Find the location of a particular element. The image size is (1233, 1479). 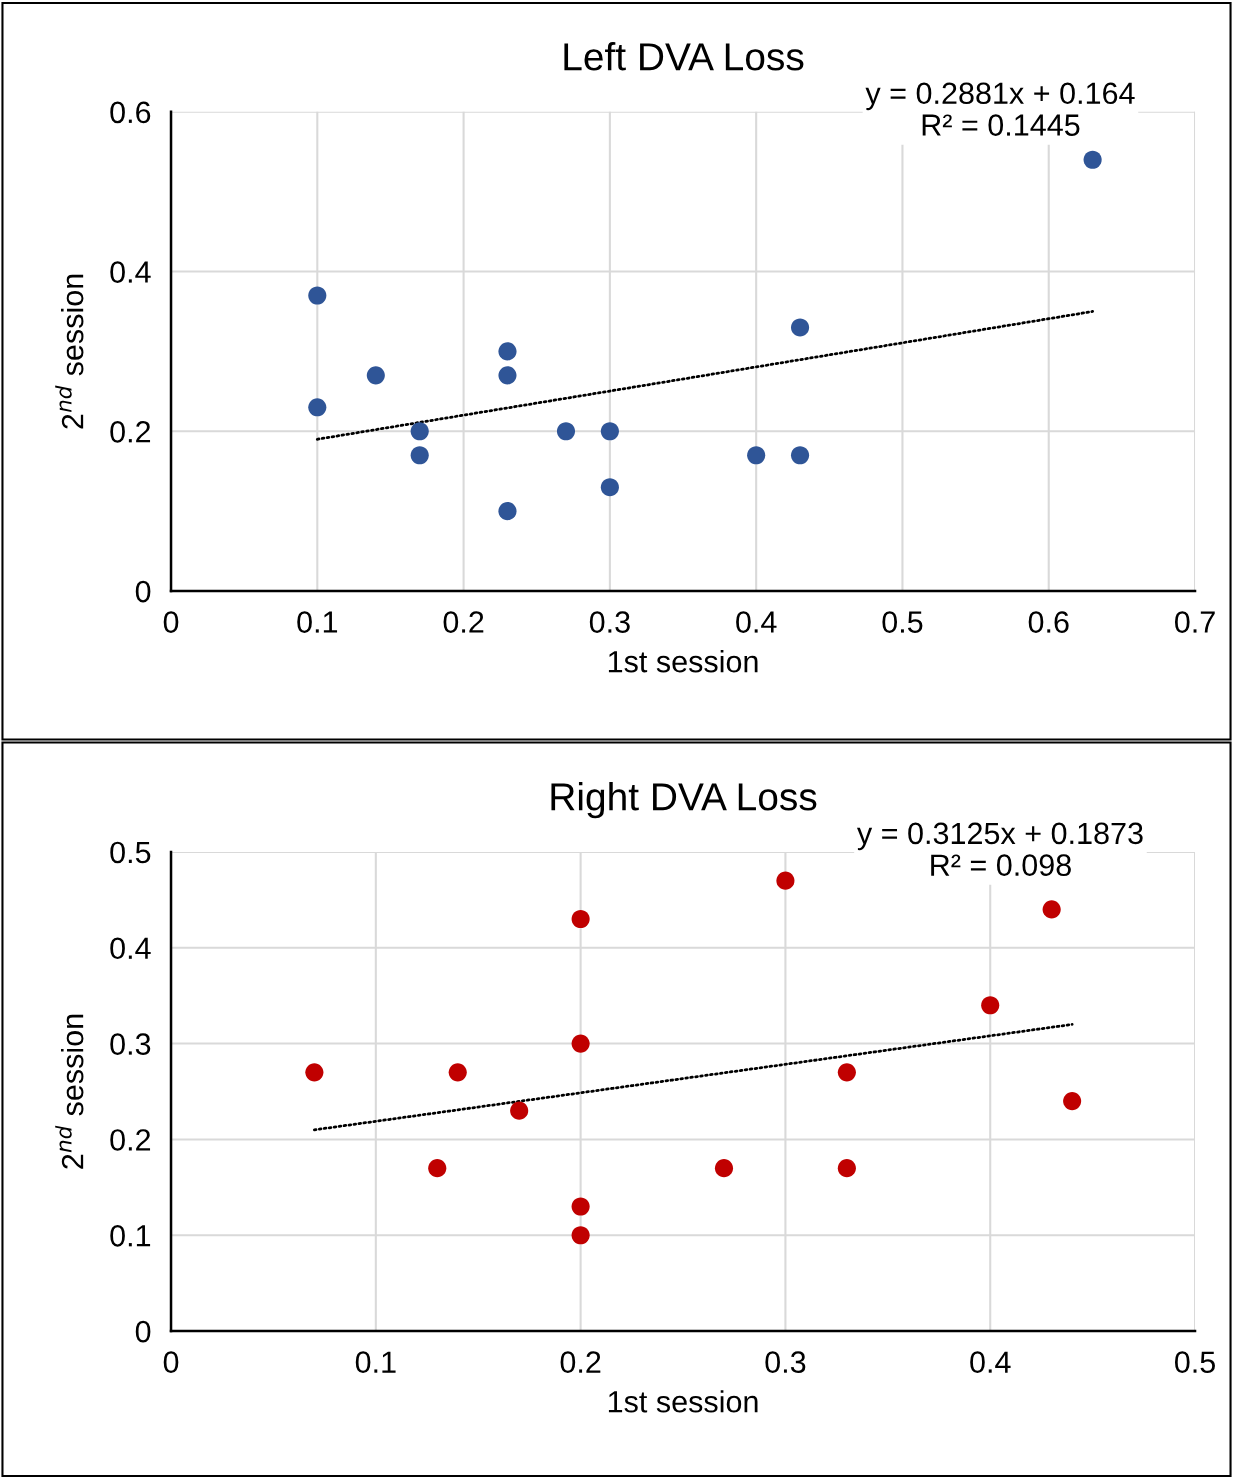

annotation: y = 0.2881x + 0.164 R² = 0.1445 is located at coordinates (1000, 109).